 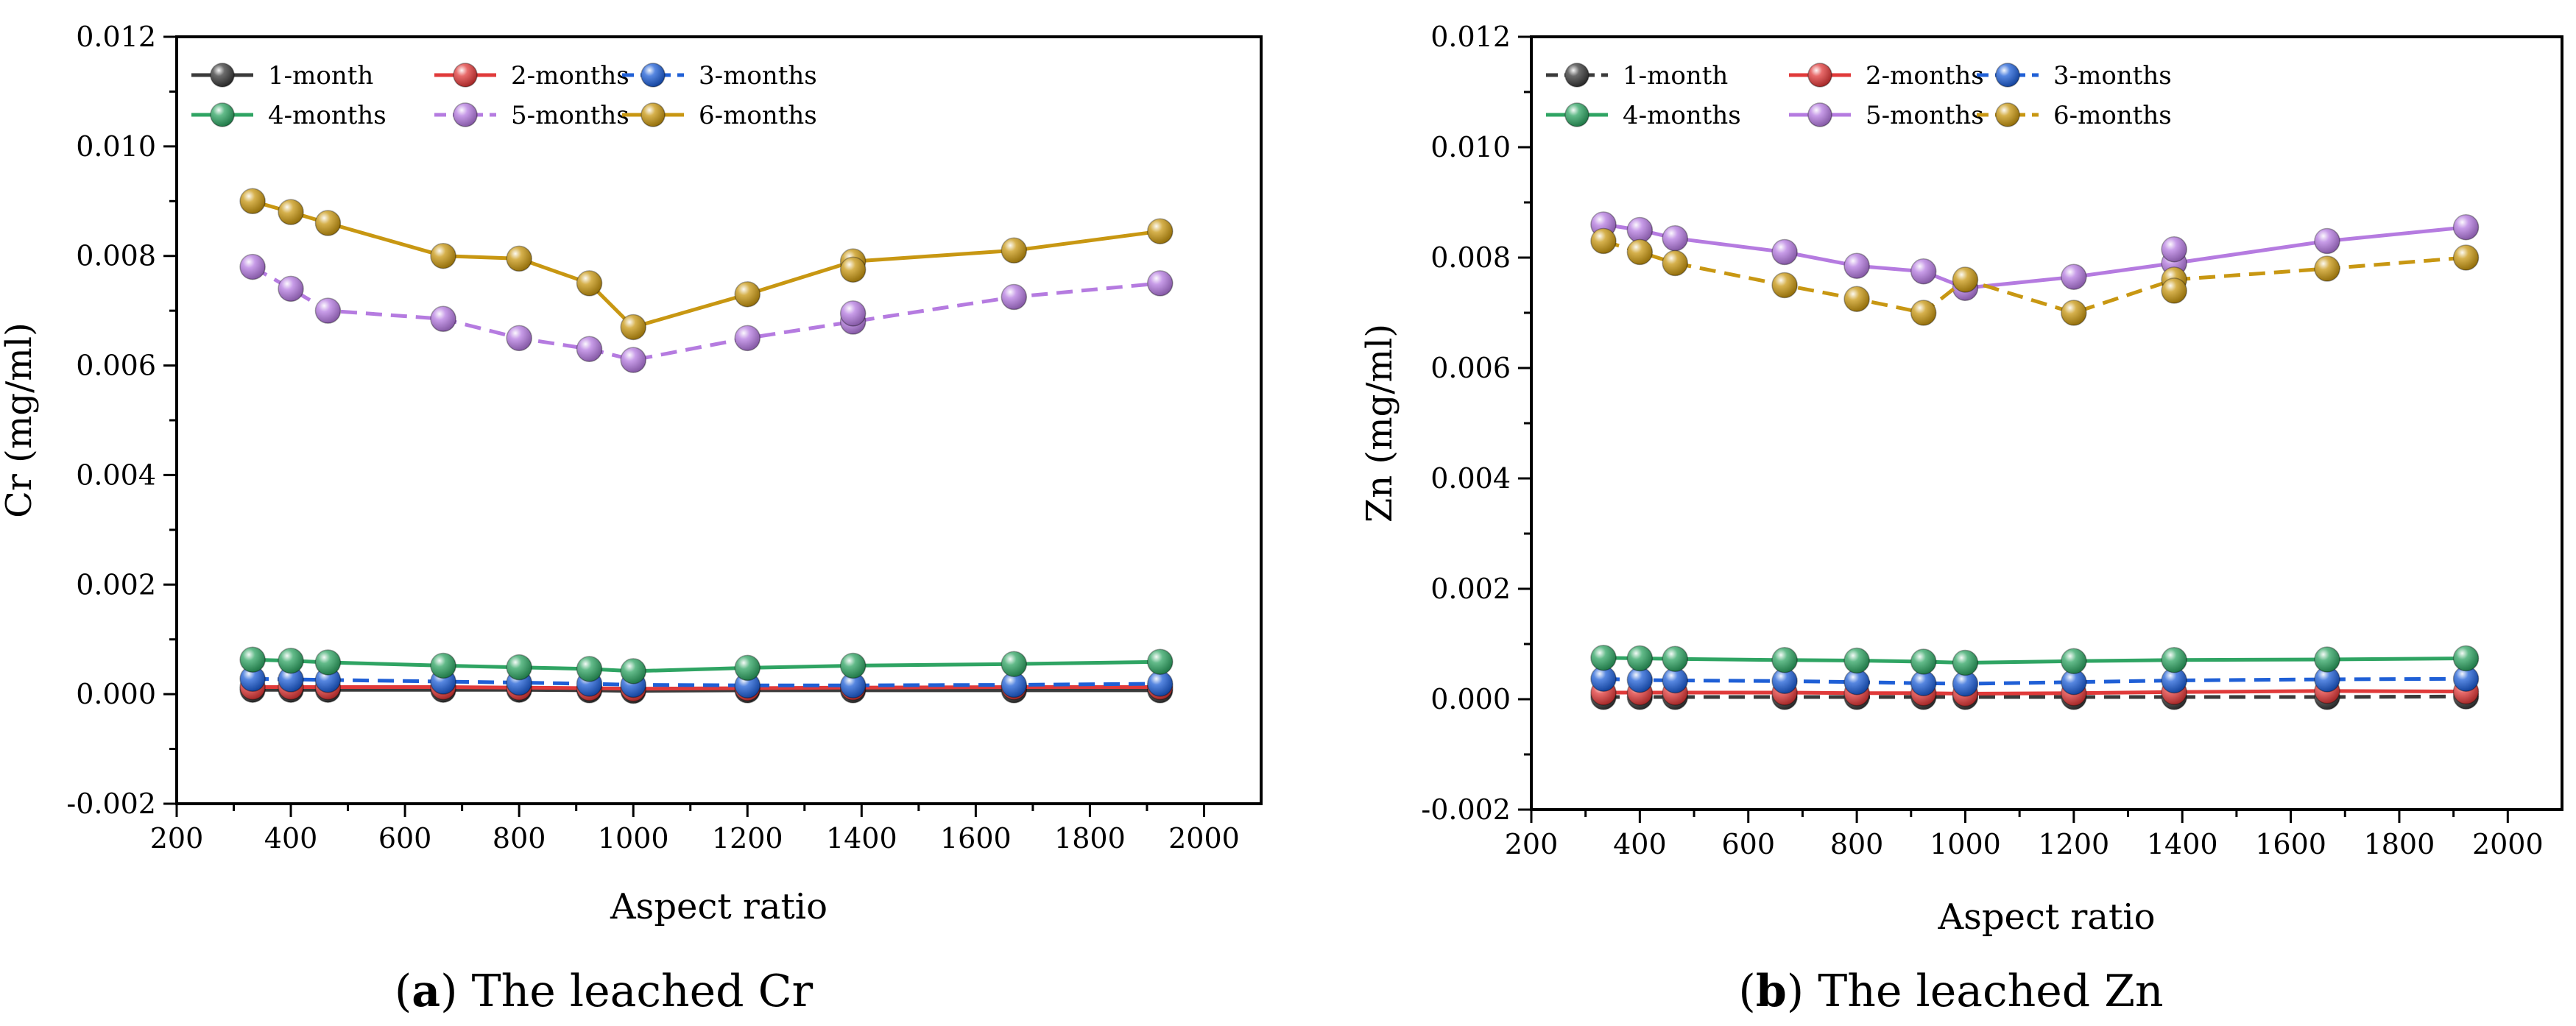 I want to click on x-tick-label: 1200, so click(x=747, y=838).